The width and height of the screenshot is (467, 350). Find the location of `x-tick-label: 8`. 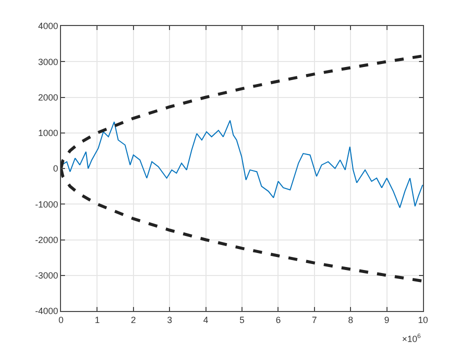

x-tick-label: 8 is located at coordinates (351, 319).